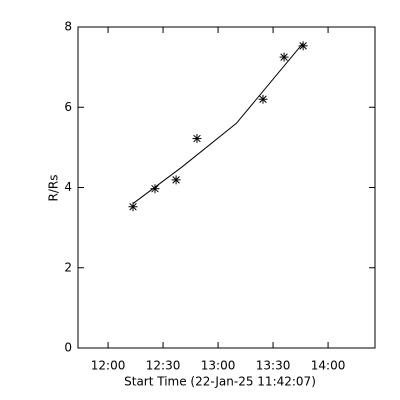  I want to click on y-tick-label: 8, so click(68, 27).